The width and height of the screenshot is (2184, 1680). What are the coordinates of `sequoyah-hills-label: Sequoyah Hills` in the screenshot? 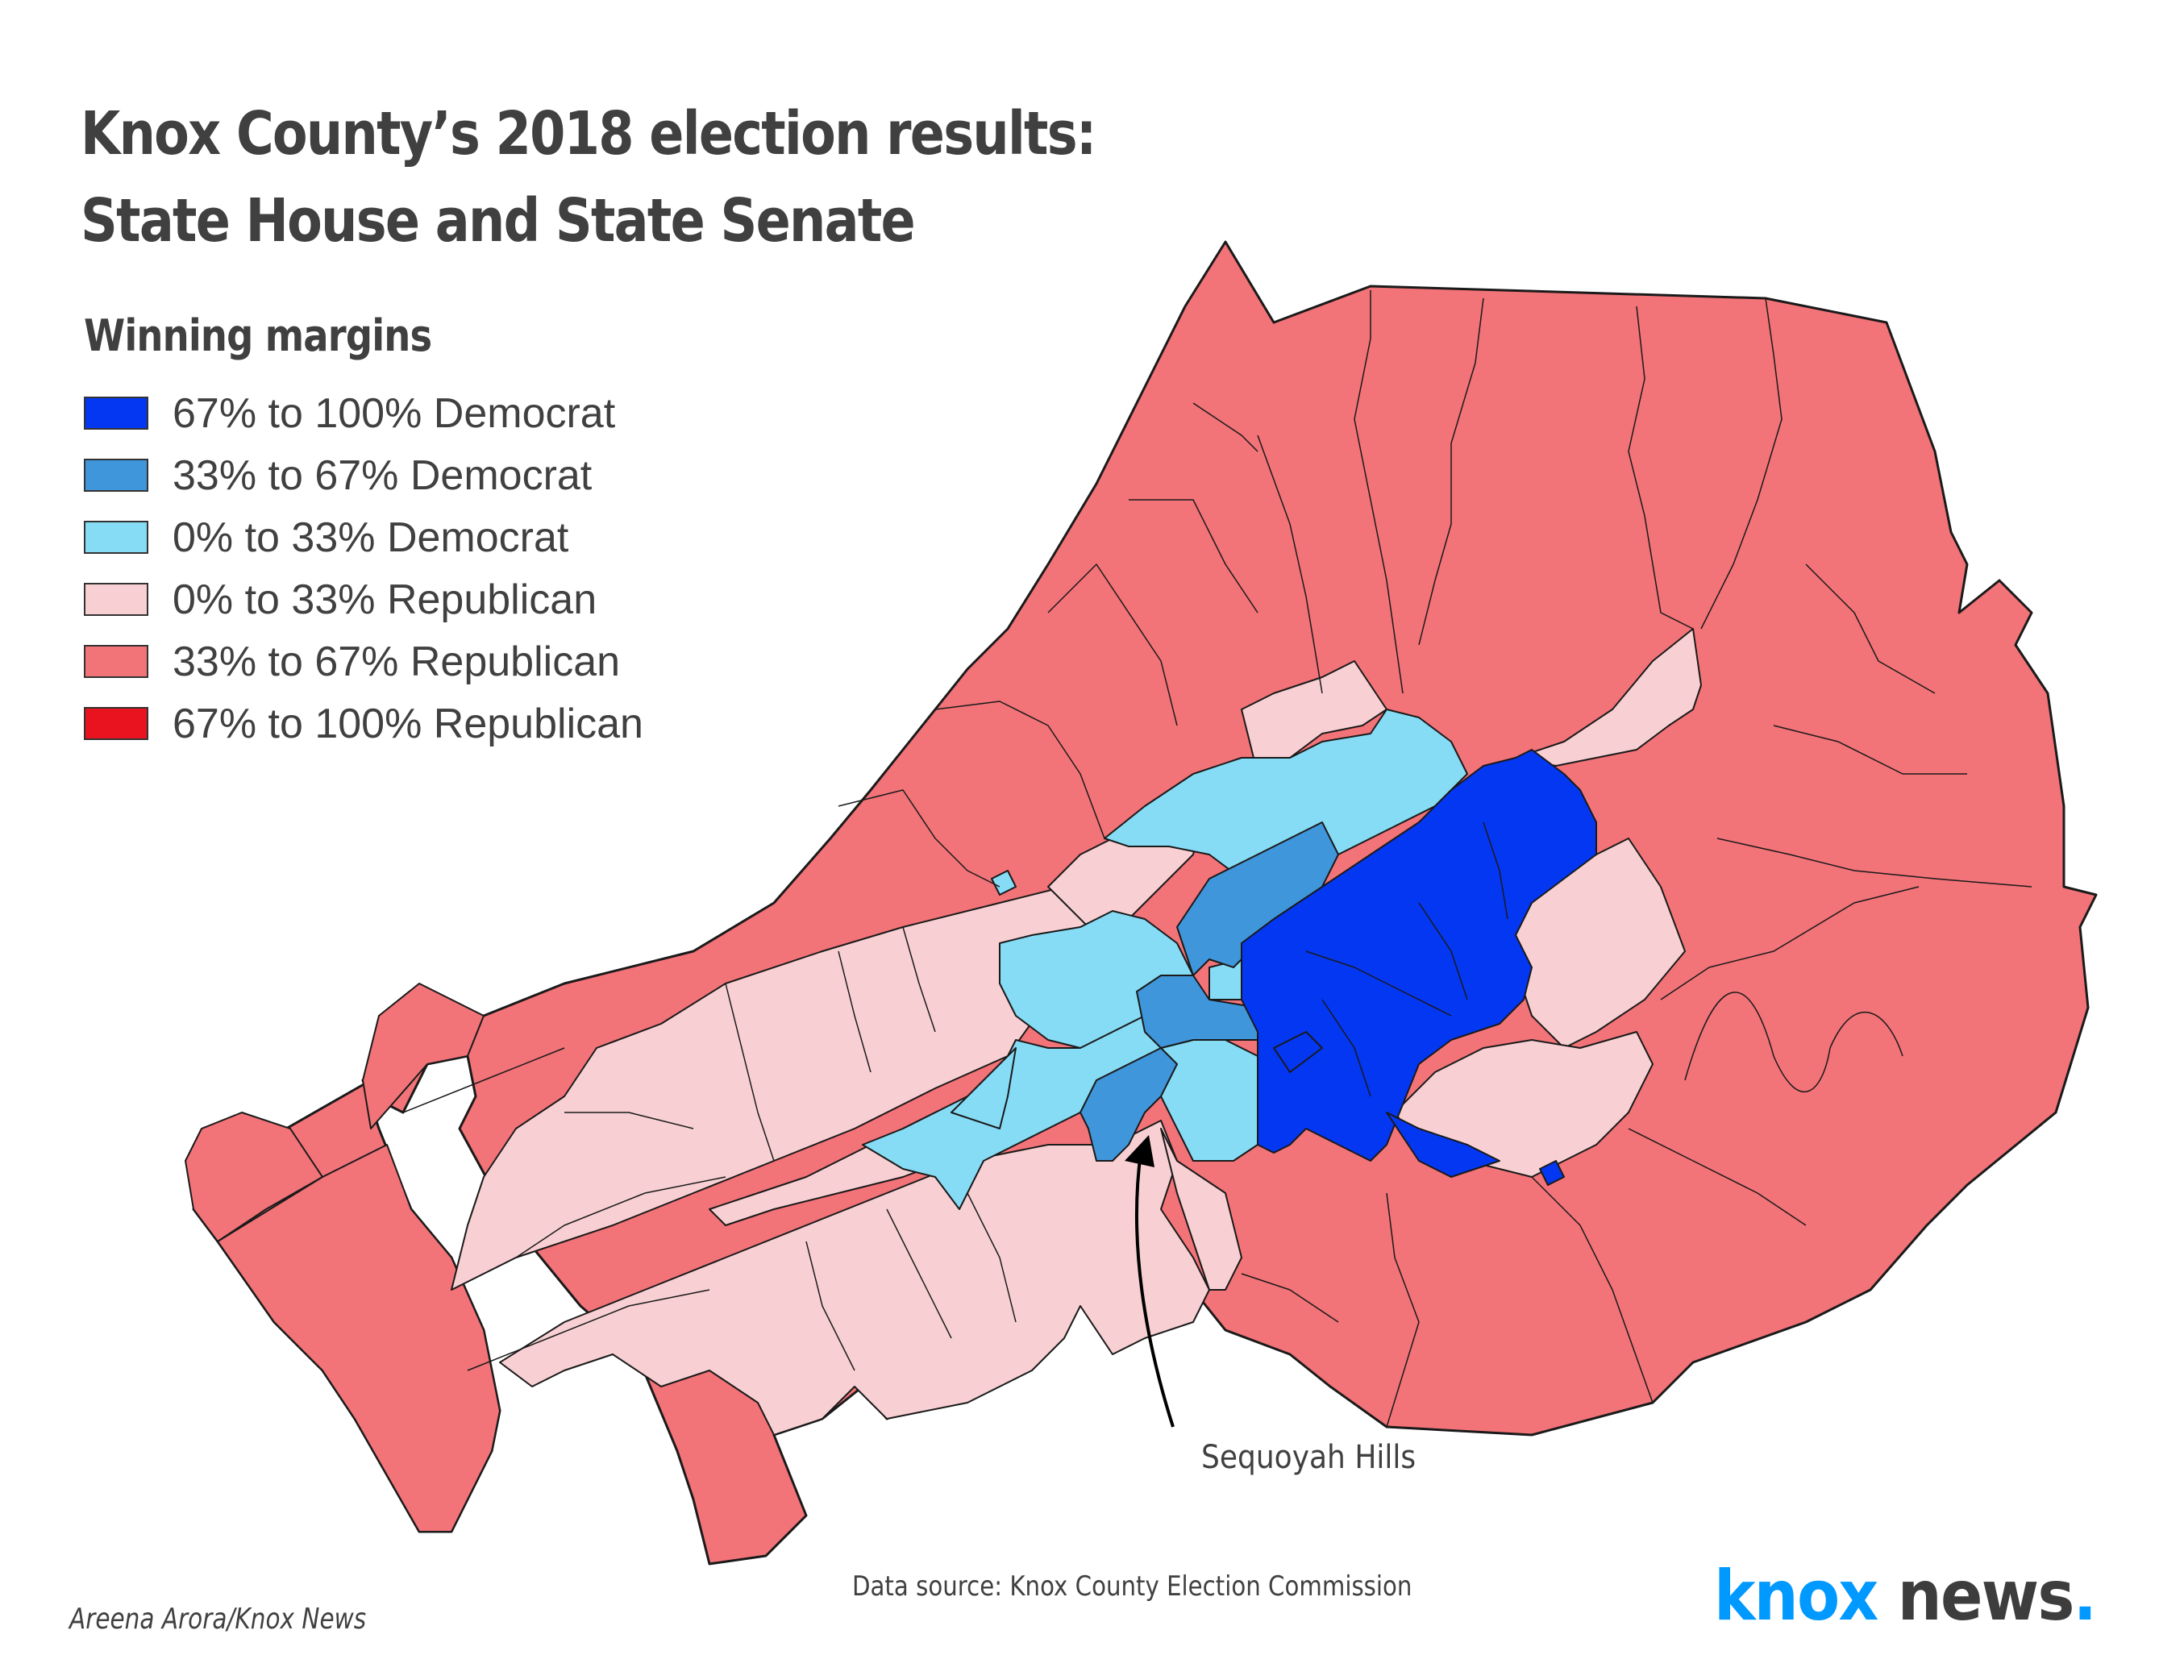 It's located at (1308, 1457).